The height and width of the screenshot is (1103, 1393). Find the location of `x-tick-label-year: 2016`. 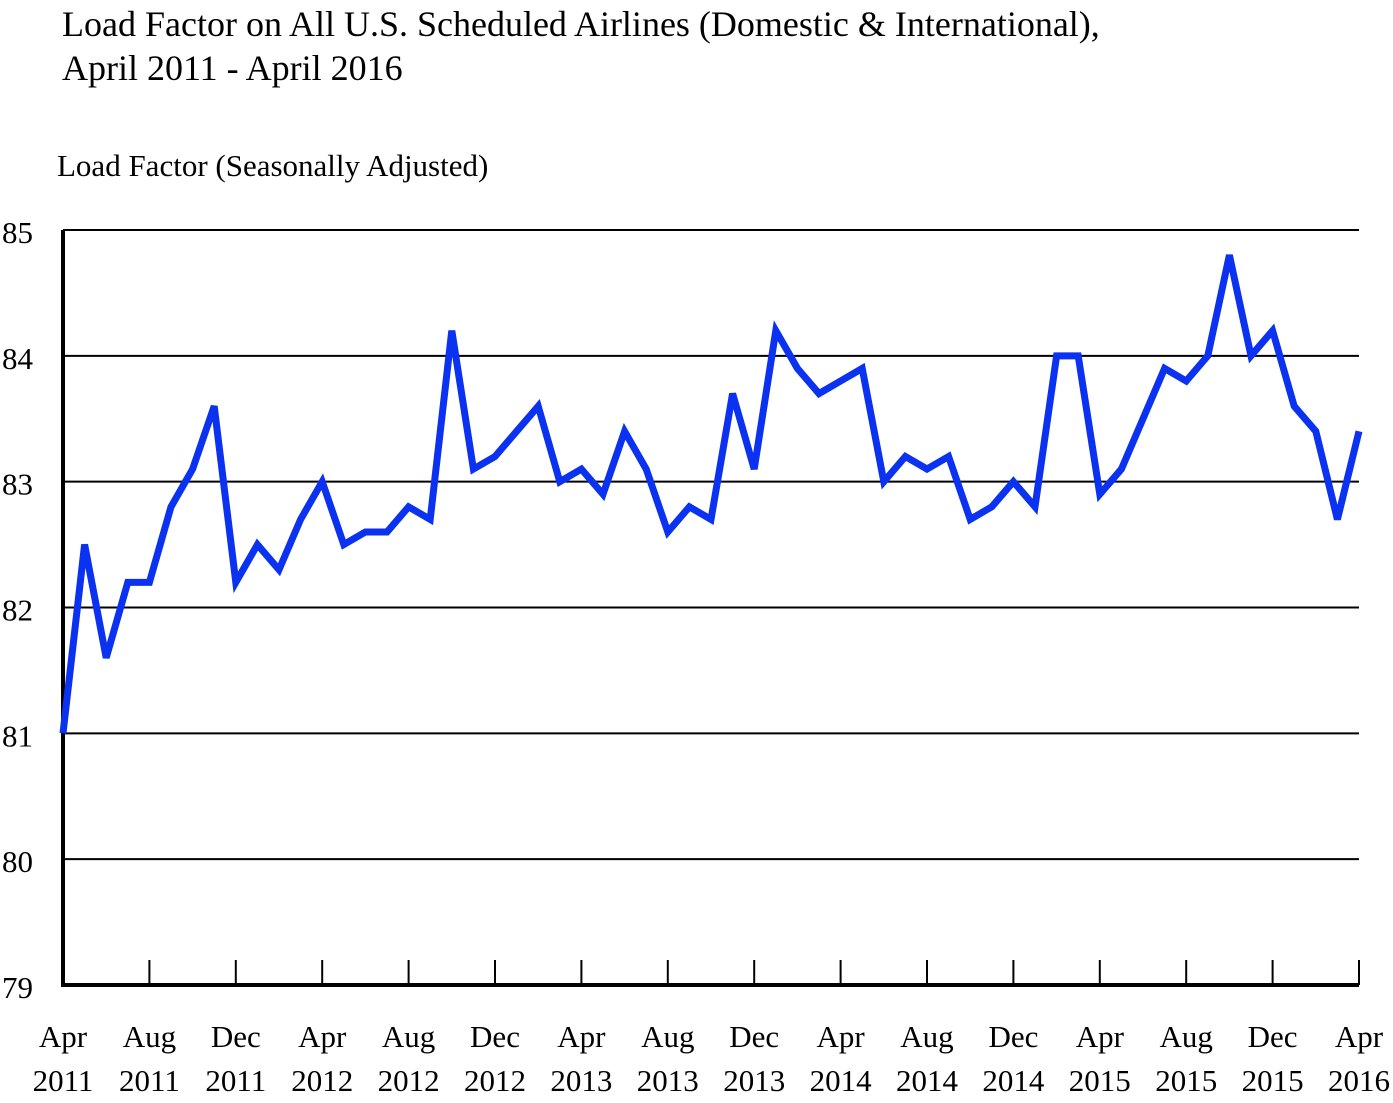

x-tick-label-year: 2016 is located at coordinates (1359, 1080).